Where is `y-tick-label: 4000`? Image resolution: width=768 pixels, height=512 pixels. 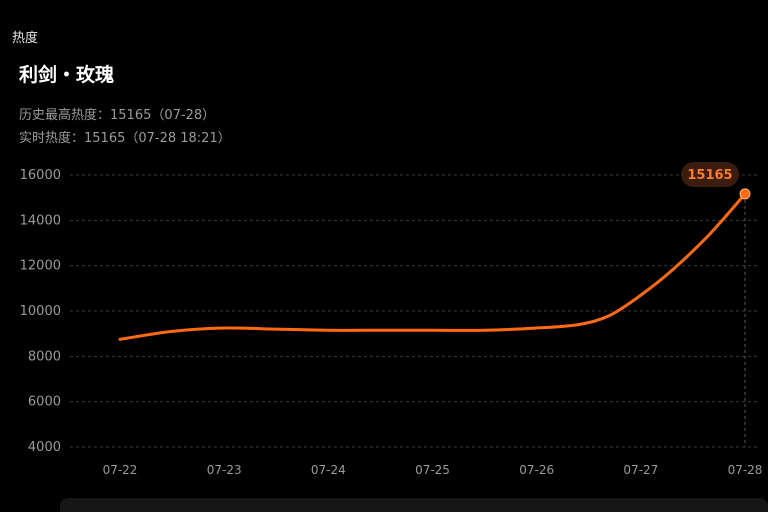
y-tick-label: 4000 is located at coordinates (44, 447).